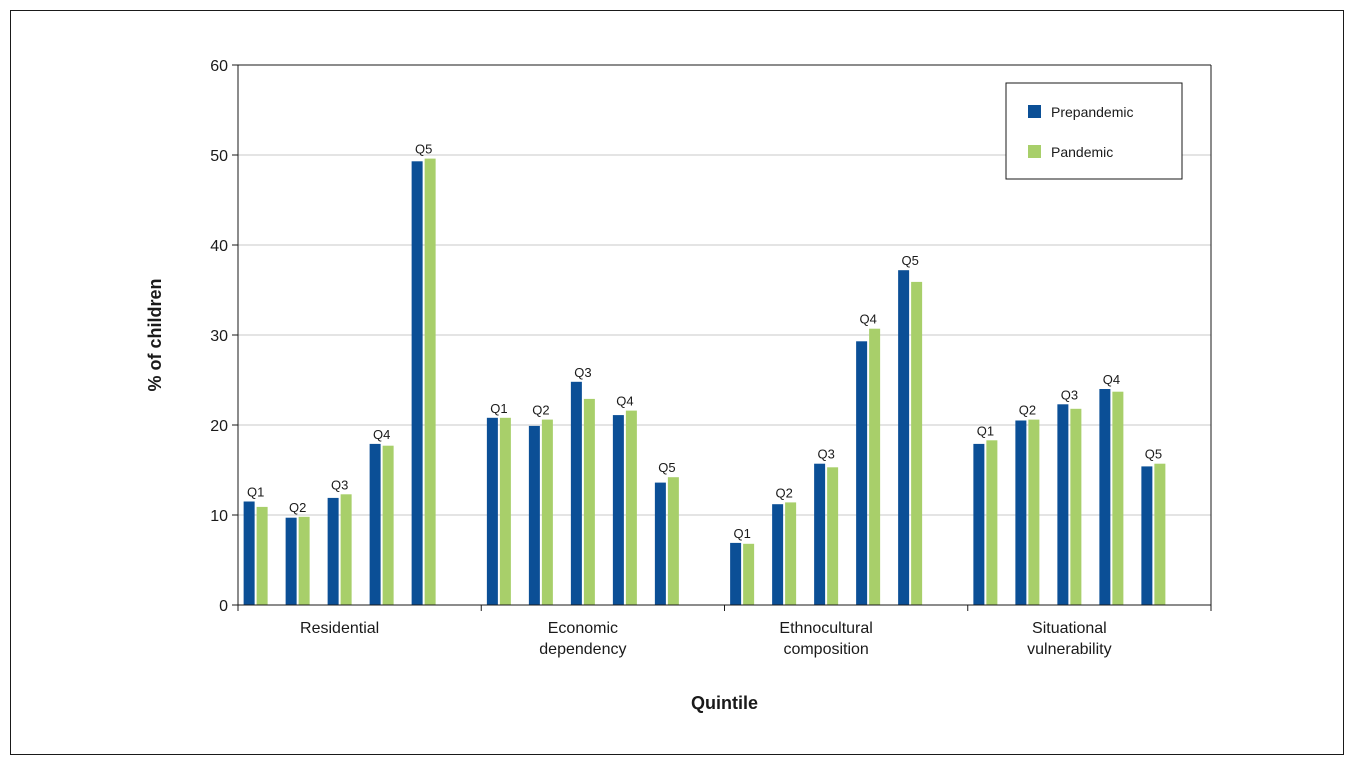 Image resolution: width=1354 pixels, height=765 pixels. I want to click on y-tick-label: 10, so click(219, 516).